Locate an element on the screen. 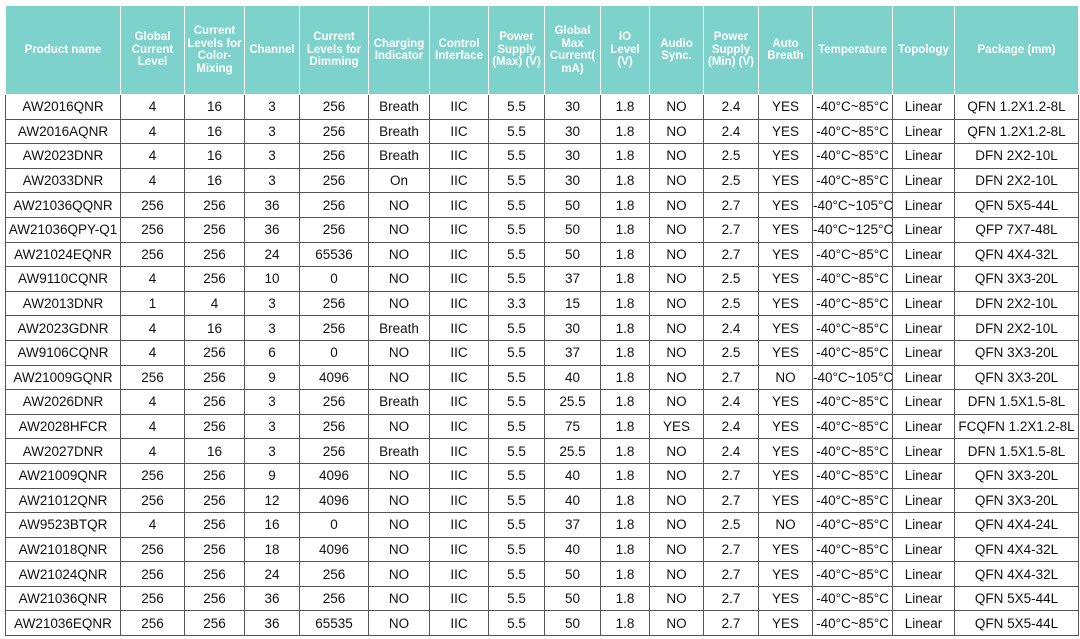  table-cell: DFN 1.5X1.5-8L is located at coordinates (1016, 451).